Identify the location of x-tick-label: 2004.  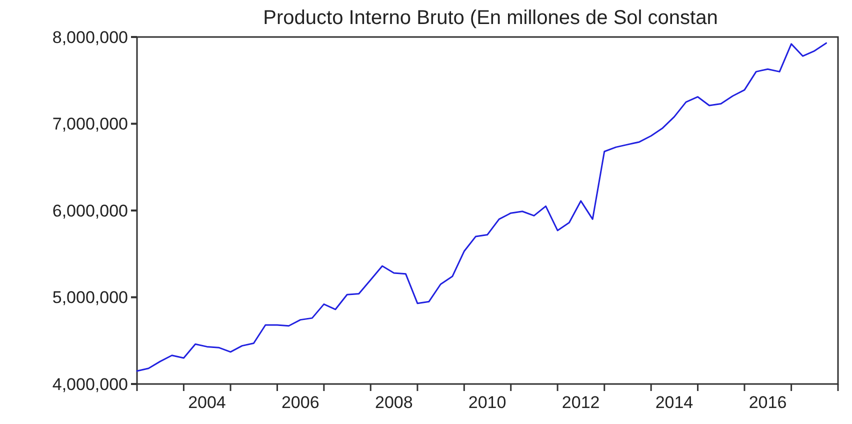
(207, 402).